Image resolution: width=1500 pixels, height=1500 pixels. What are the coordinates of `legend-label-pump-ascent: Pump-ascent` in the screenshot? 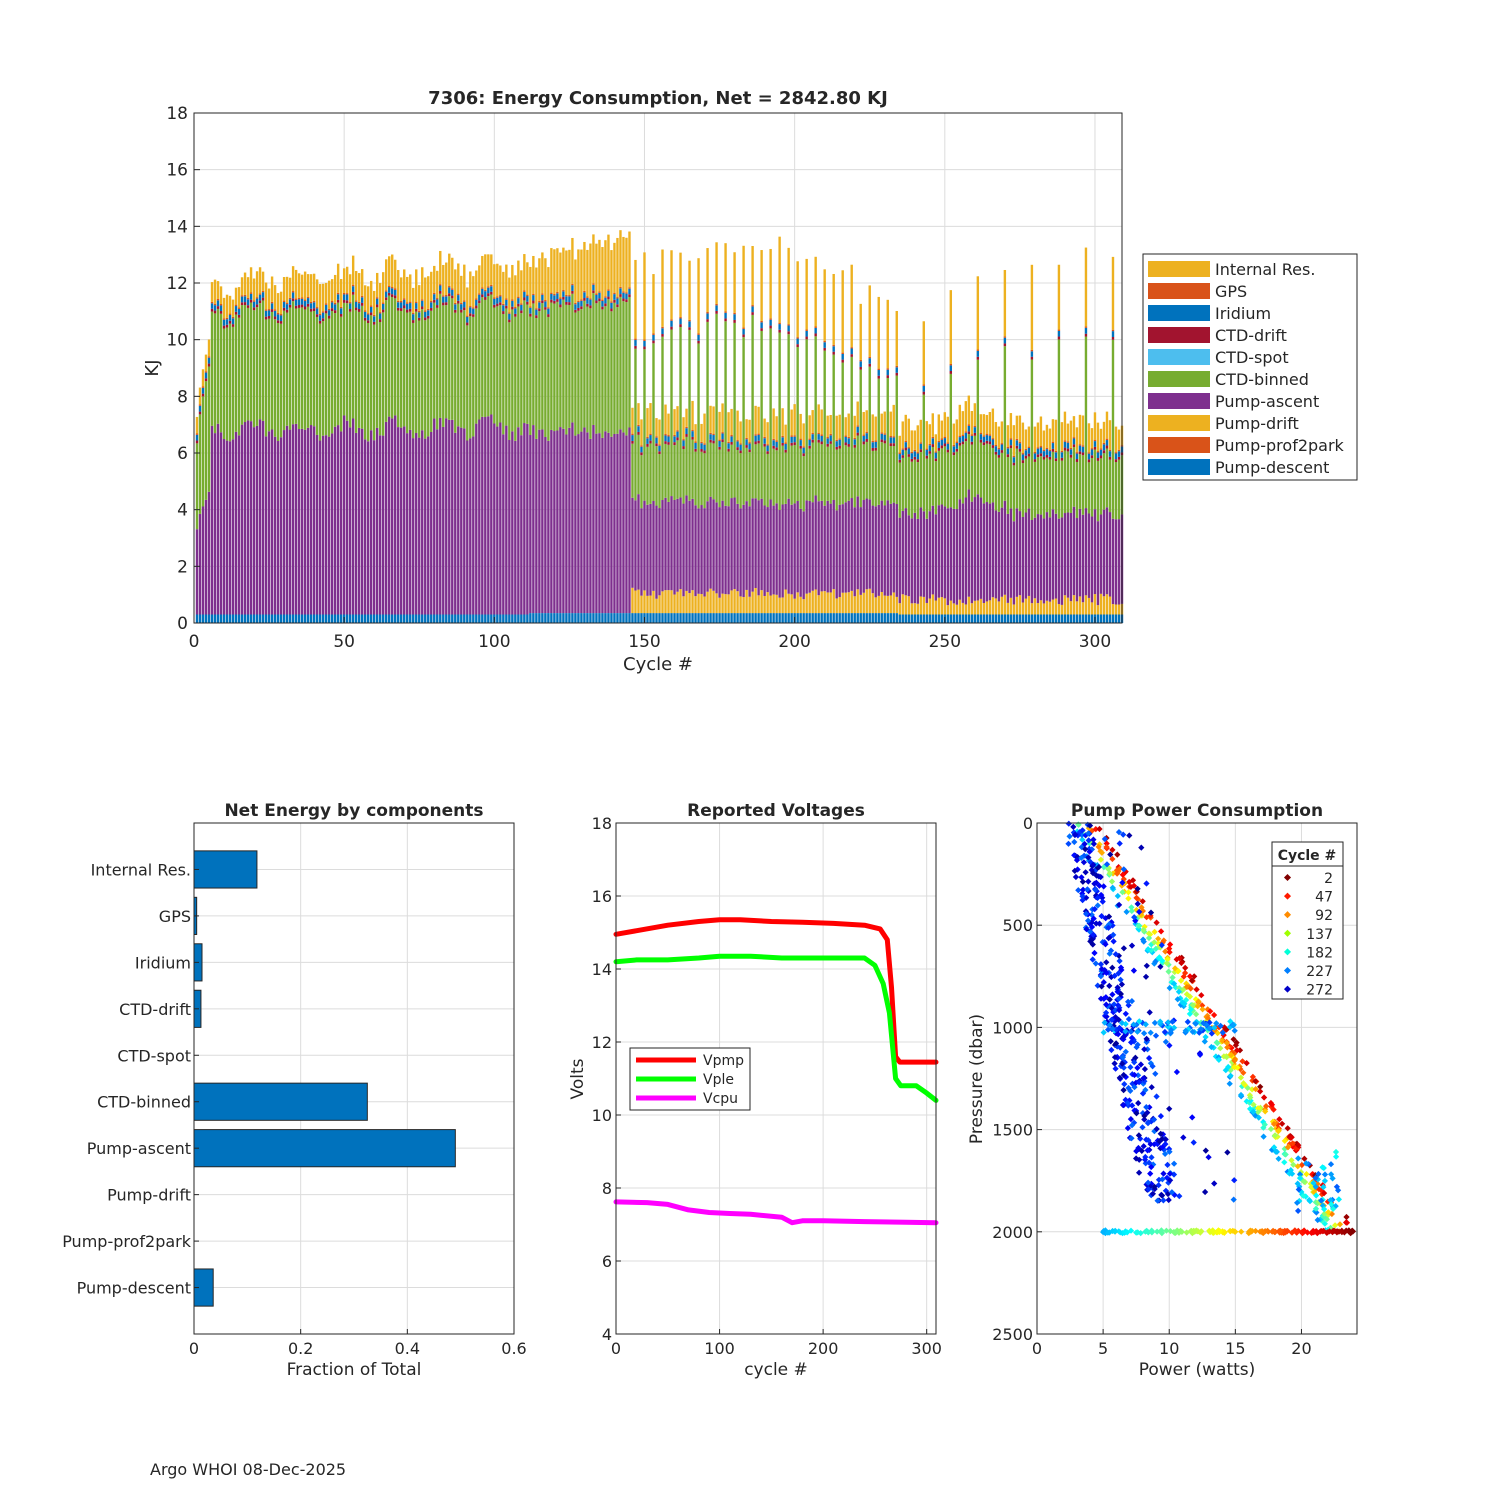 It's located at (1267, 401).